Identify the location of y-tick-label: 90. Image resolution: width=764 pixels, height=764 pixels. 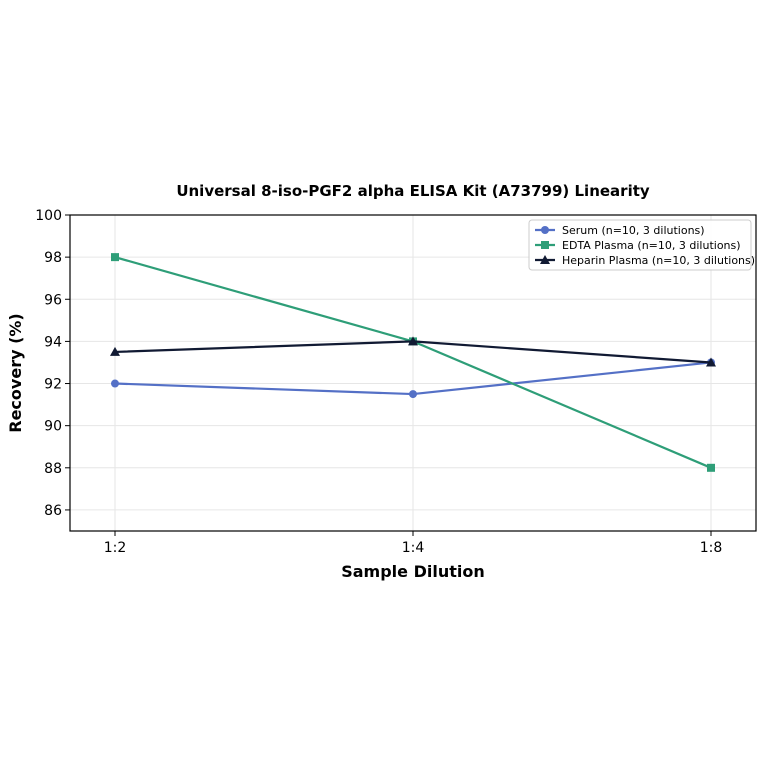
(53, 427).